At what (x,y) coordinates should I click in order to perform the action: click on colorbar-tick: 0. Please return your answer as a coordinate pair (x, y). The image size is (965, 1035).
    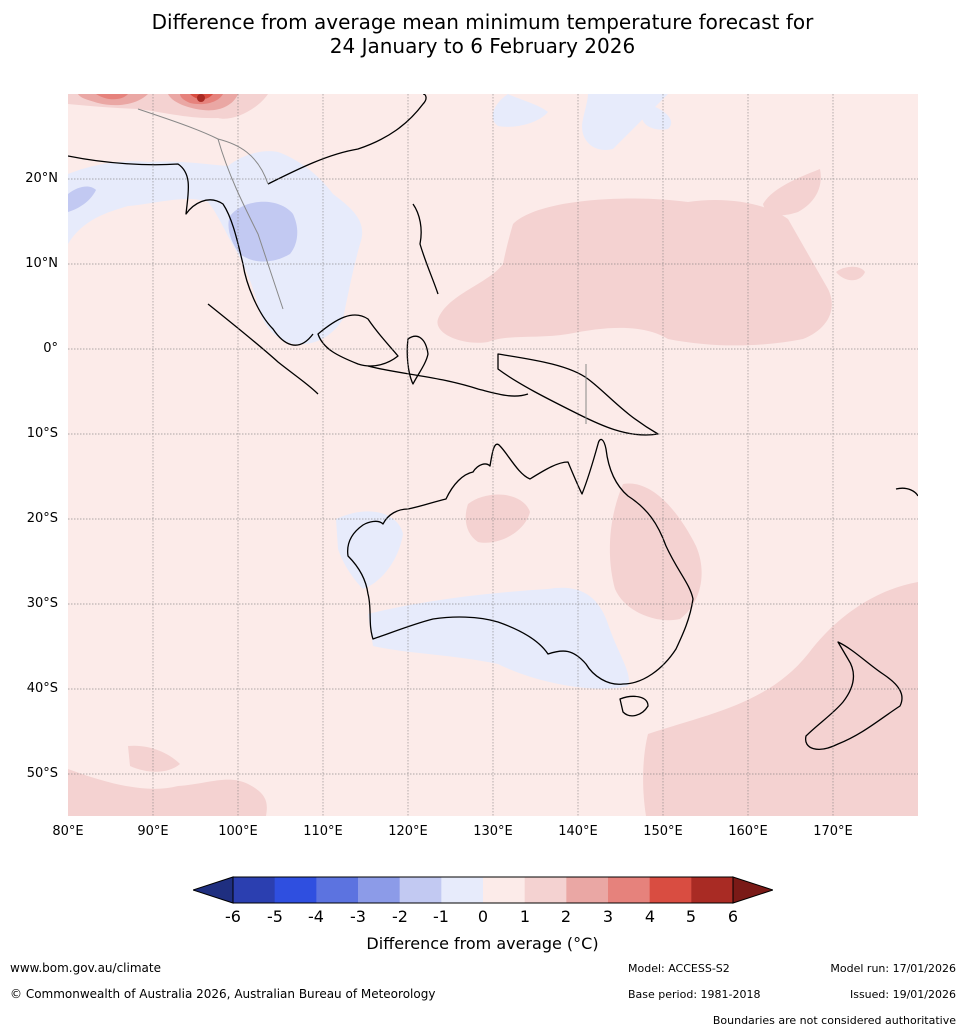
    Looking at the image, I should click on (483, 916).